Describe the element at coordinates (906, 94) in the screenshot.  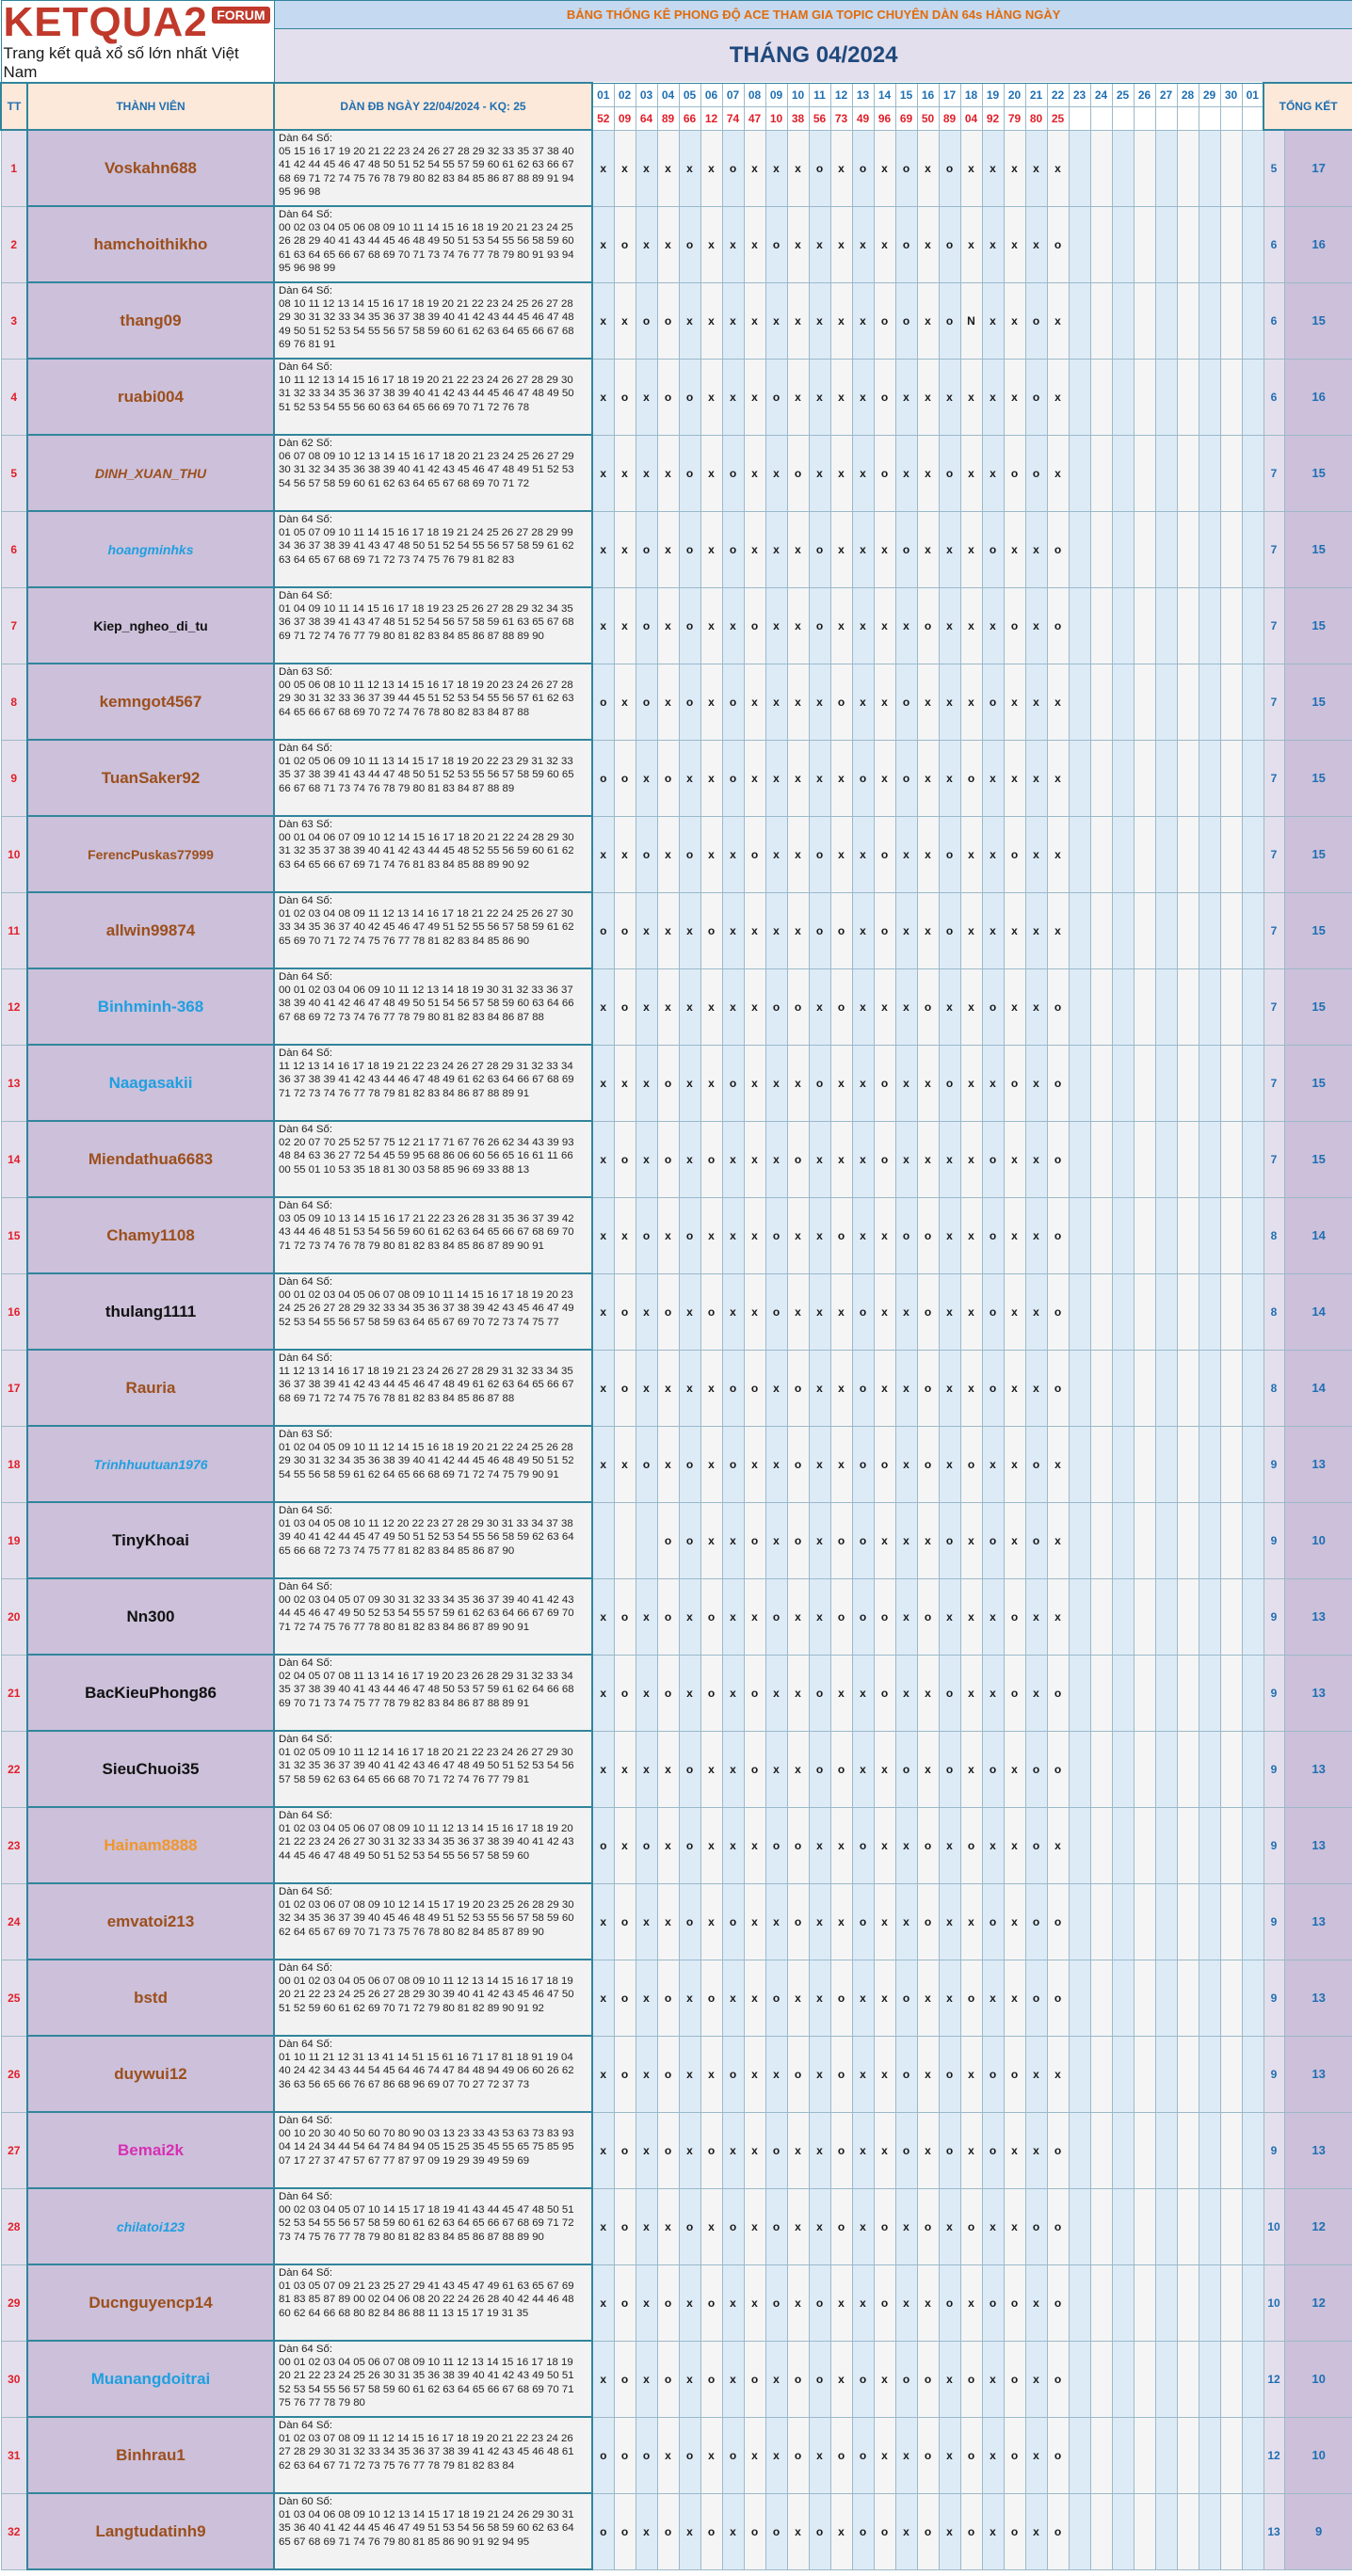
I see `day-header: 15` at that location.